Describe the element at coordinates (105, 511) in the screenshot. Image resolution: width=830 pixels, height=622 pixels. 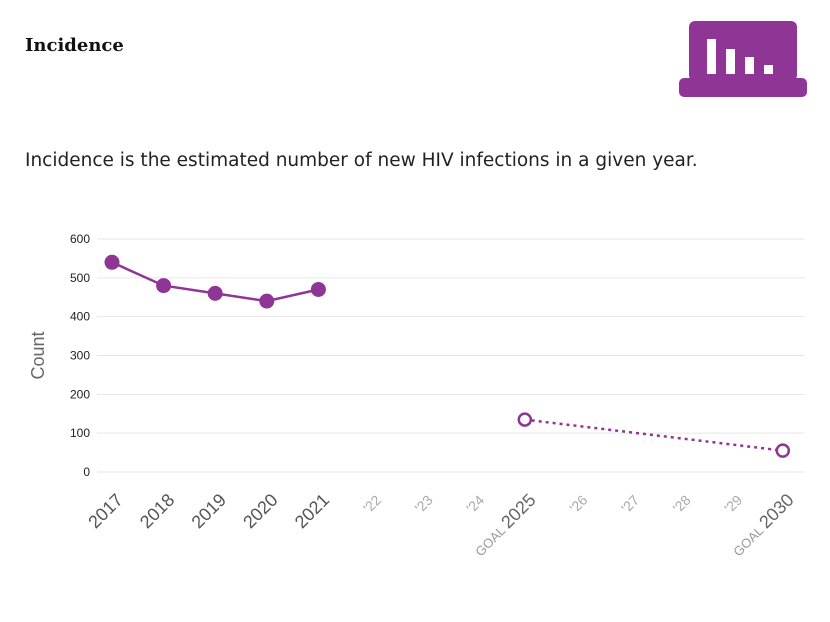
I see `x-tick-label: 2017` at that location.